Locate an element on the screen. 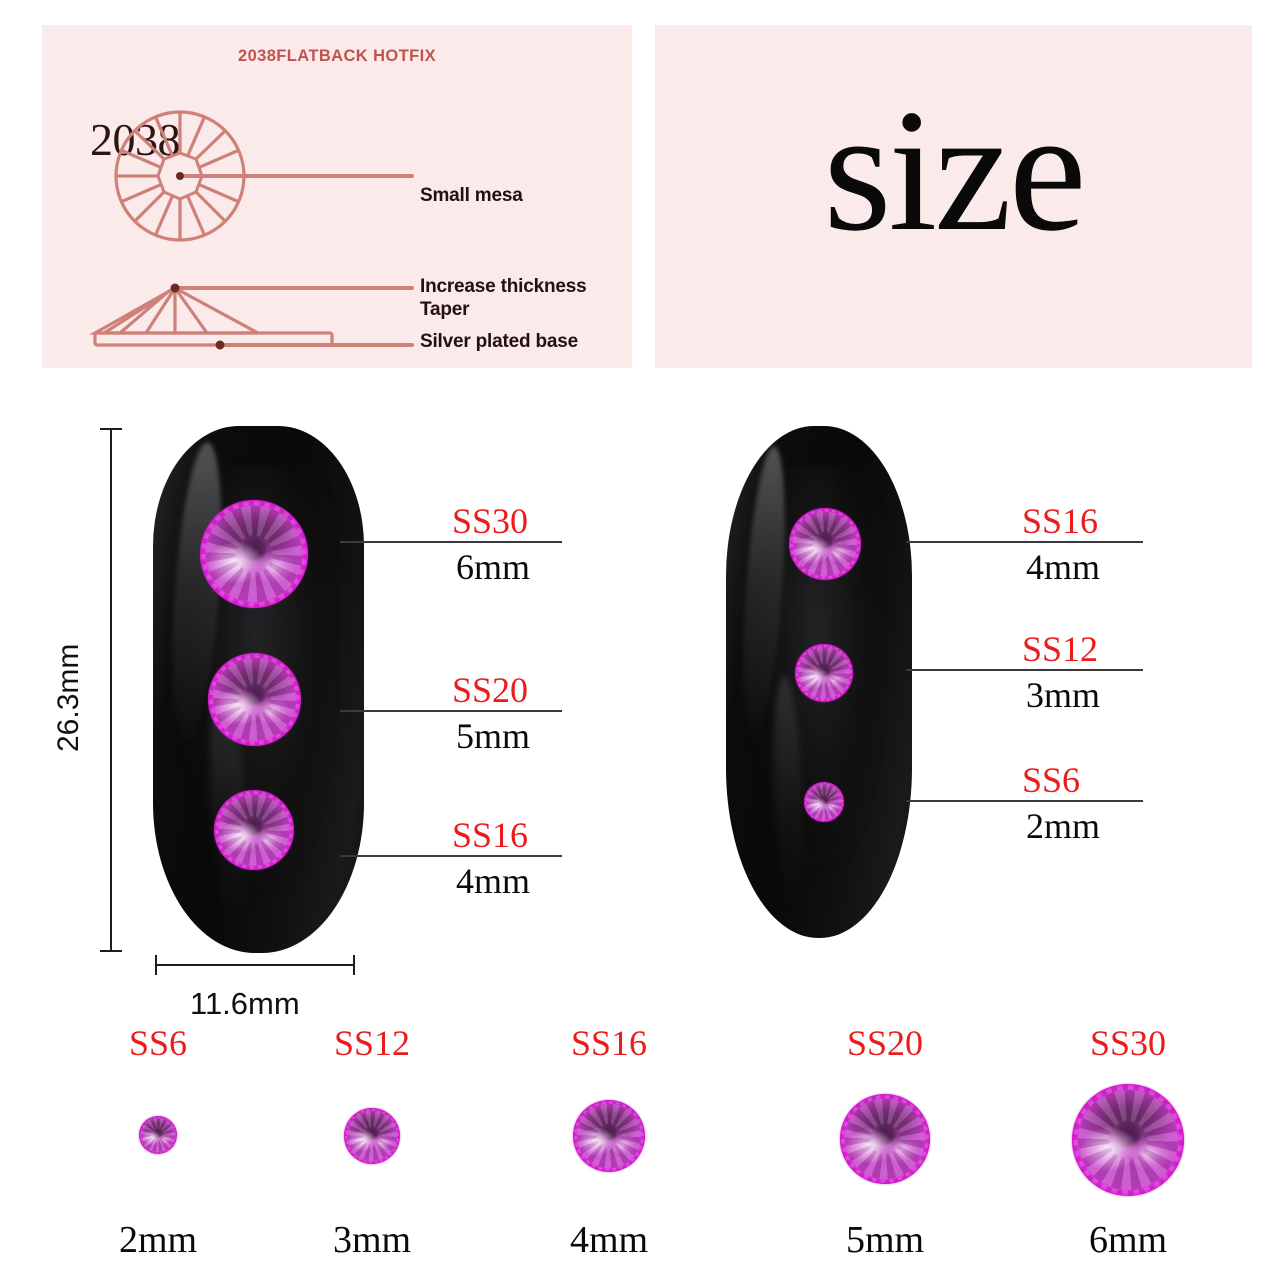 The image size is (1288, 1288). height-dimension-label: 26.3mm is located at coordinates (68, 697).